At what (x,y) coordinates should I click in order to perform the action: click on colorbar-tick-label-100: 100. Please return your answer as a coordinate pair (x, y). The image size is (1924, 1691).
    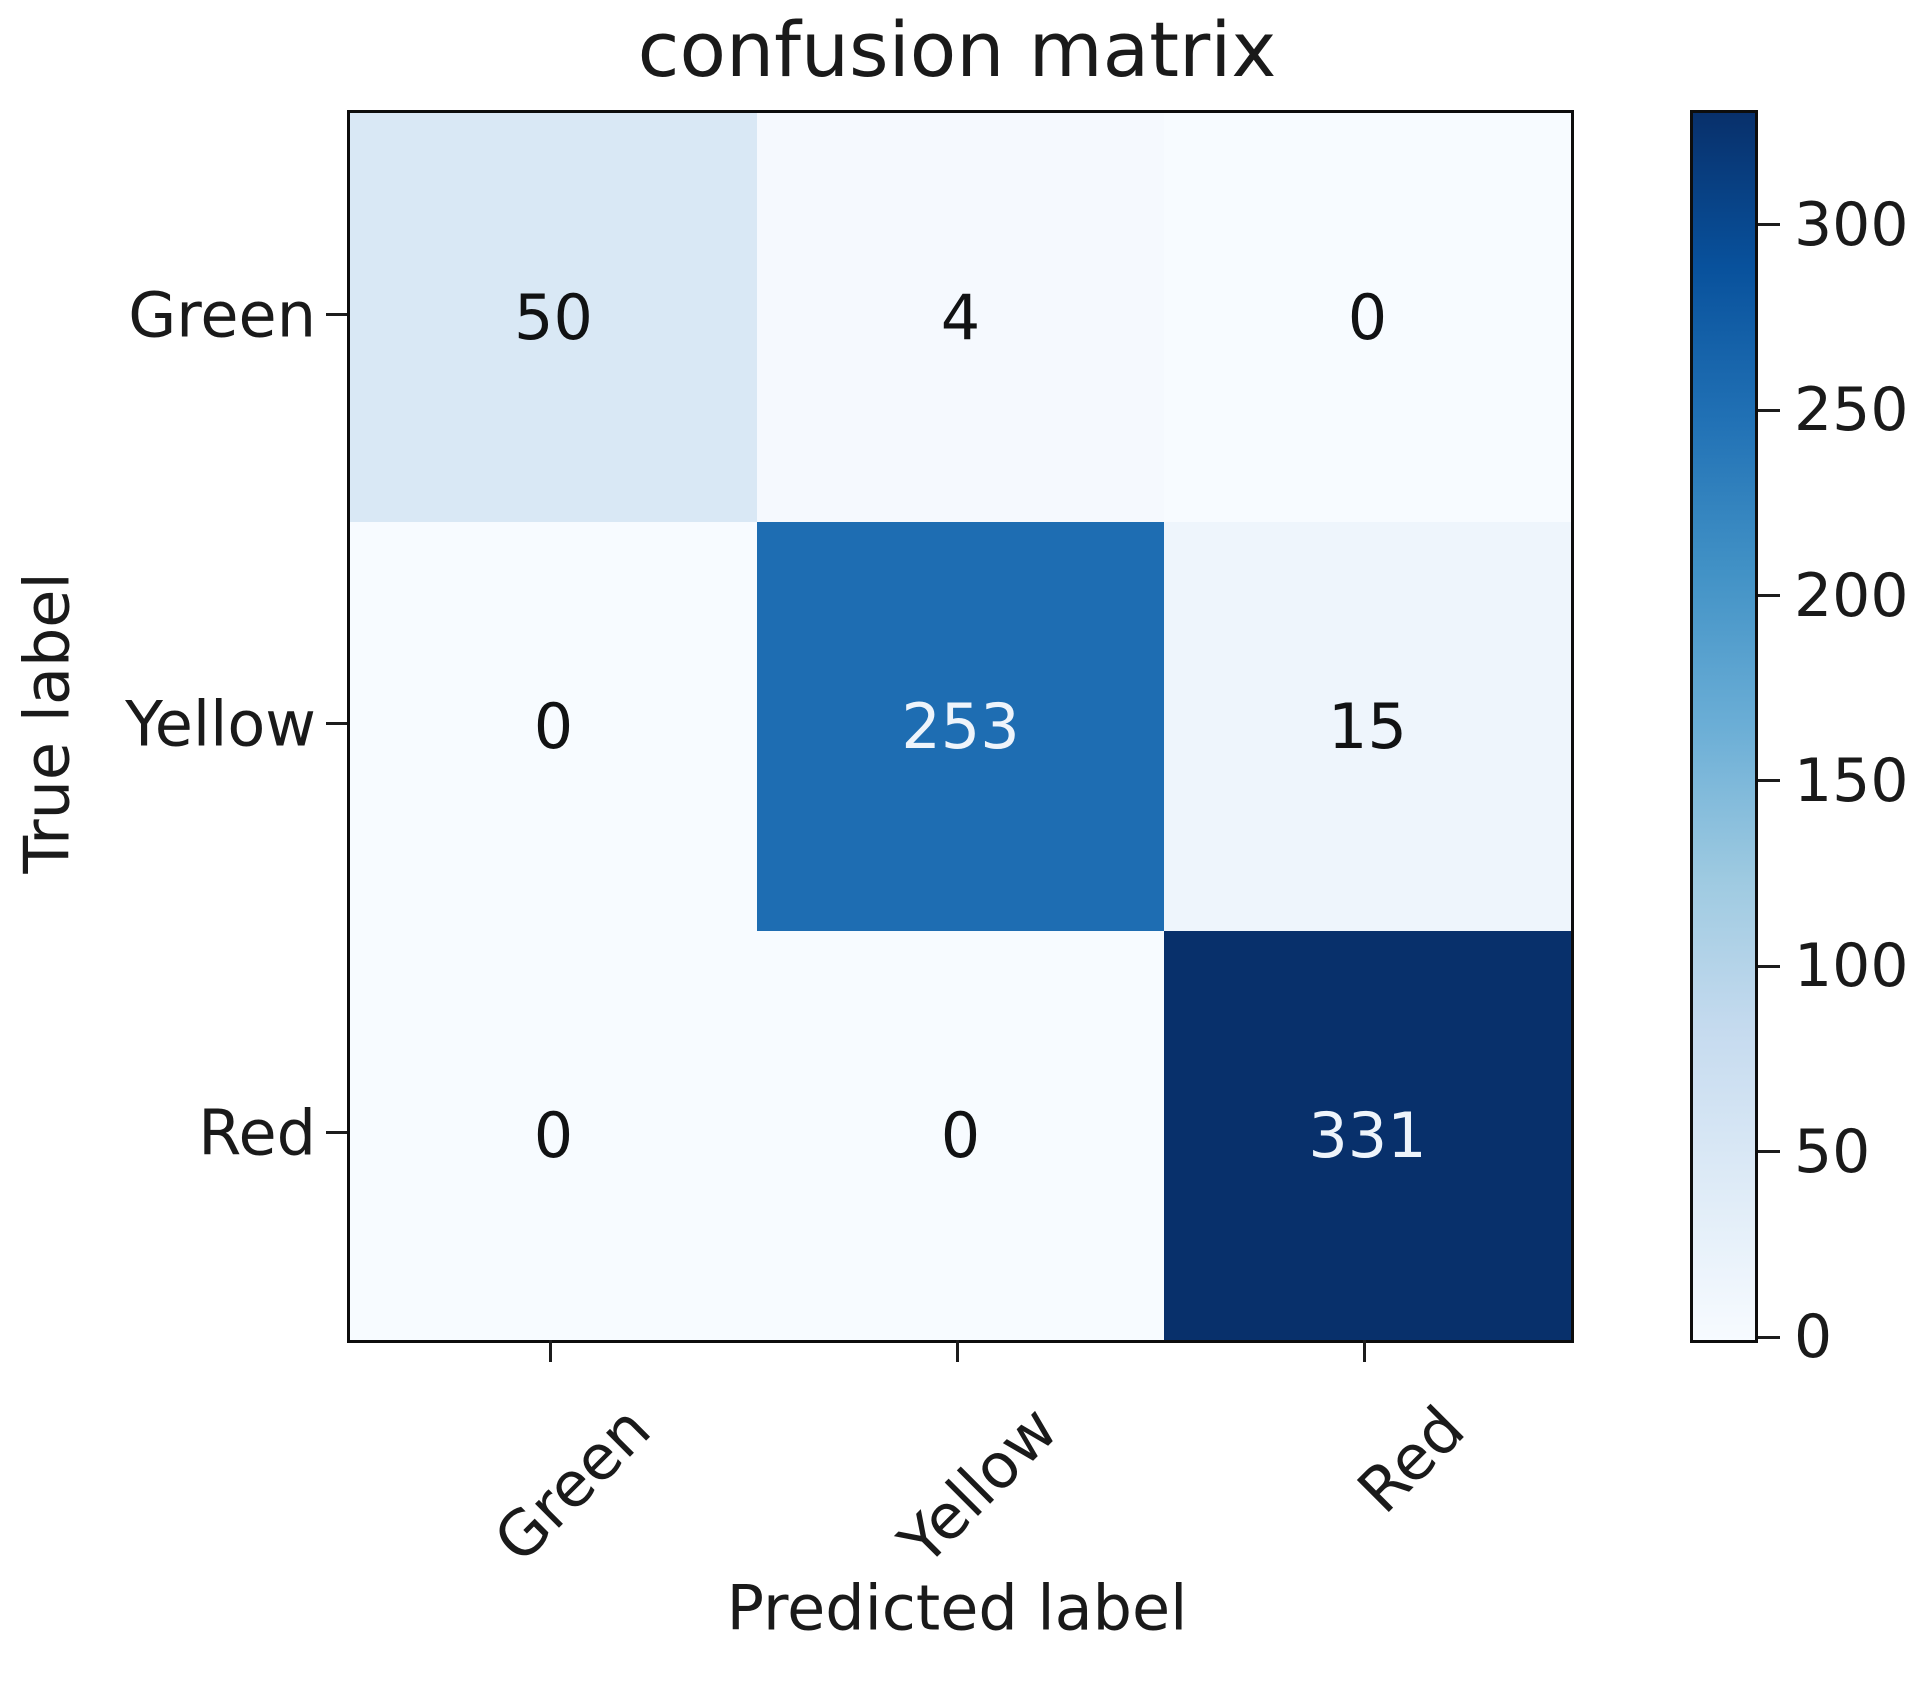
    Looking at the image, I should click on (1851, 966).